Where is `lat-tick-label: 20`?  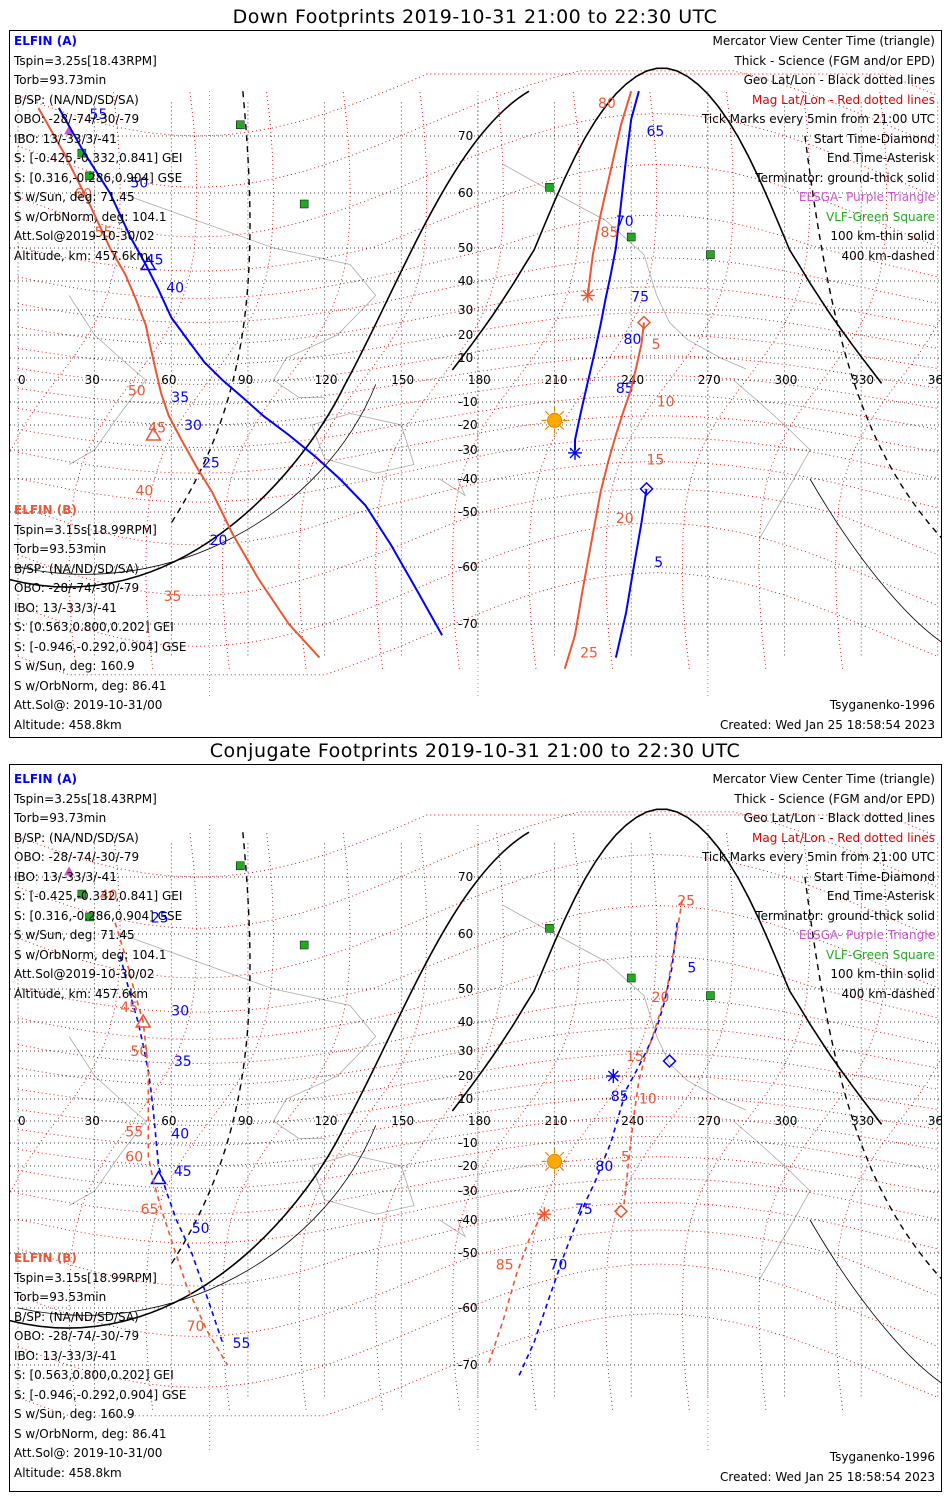 lat-tick-label: 20 is located at coordinates (465, 335).